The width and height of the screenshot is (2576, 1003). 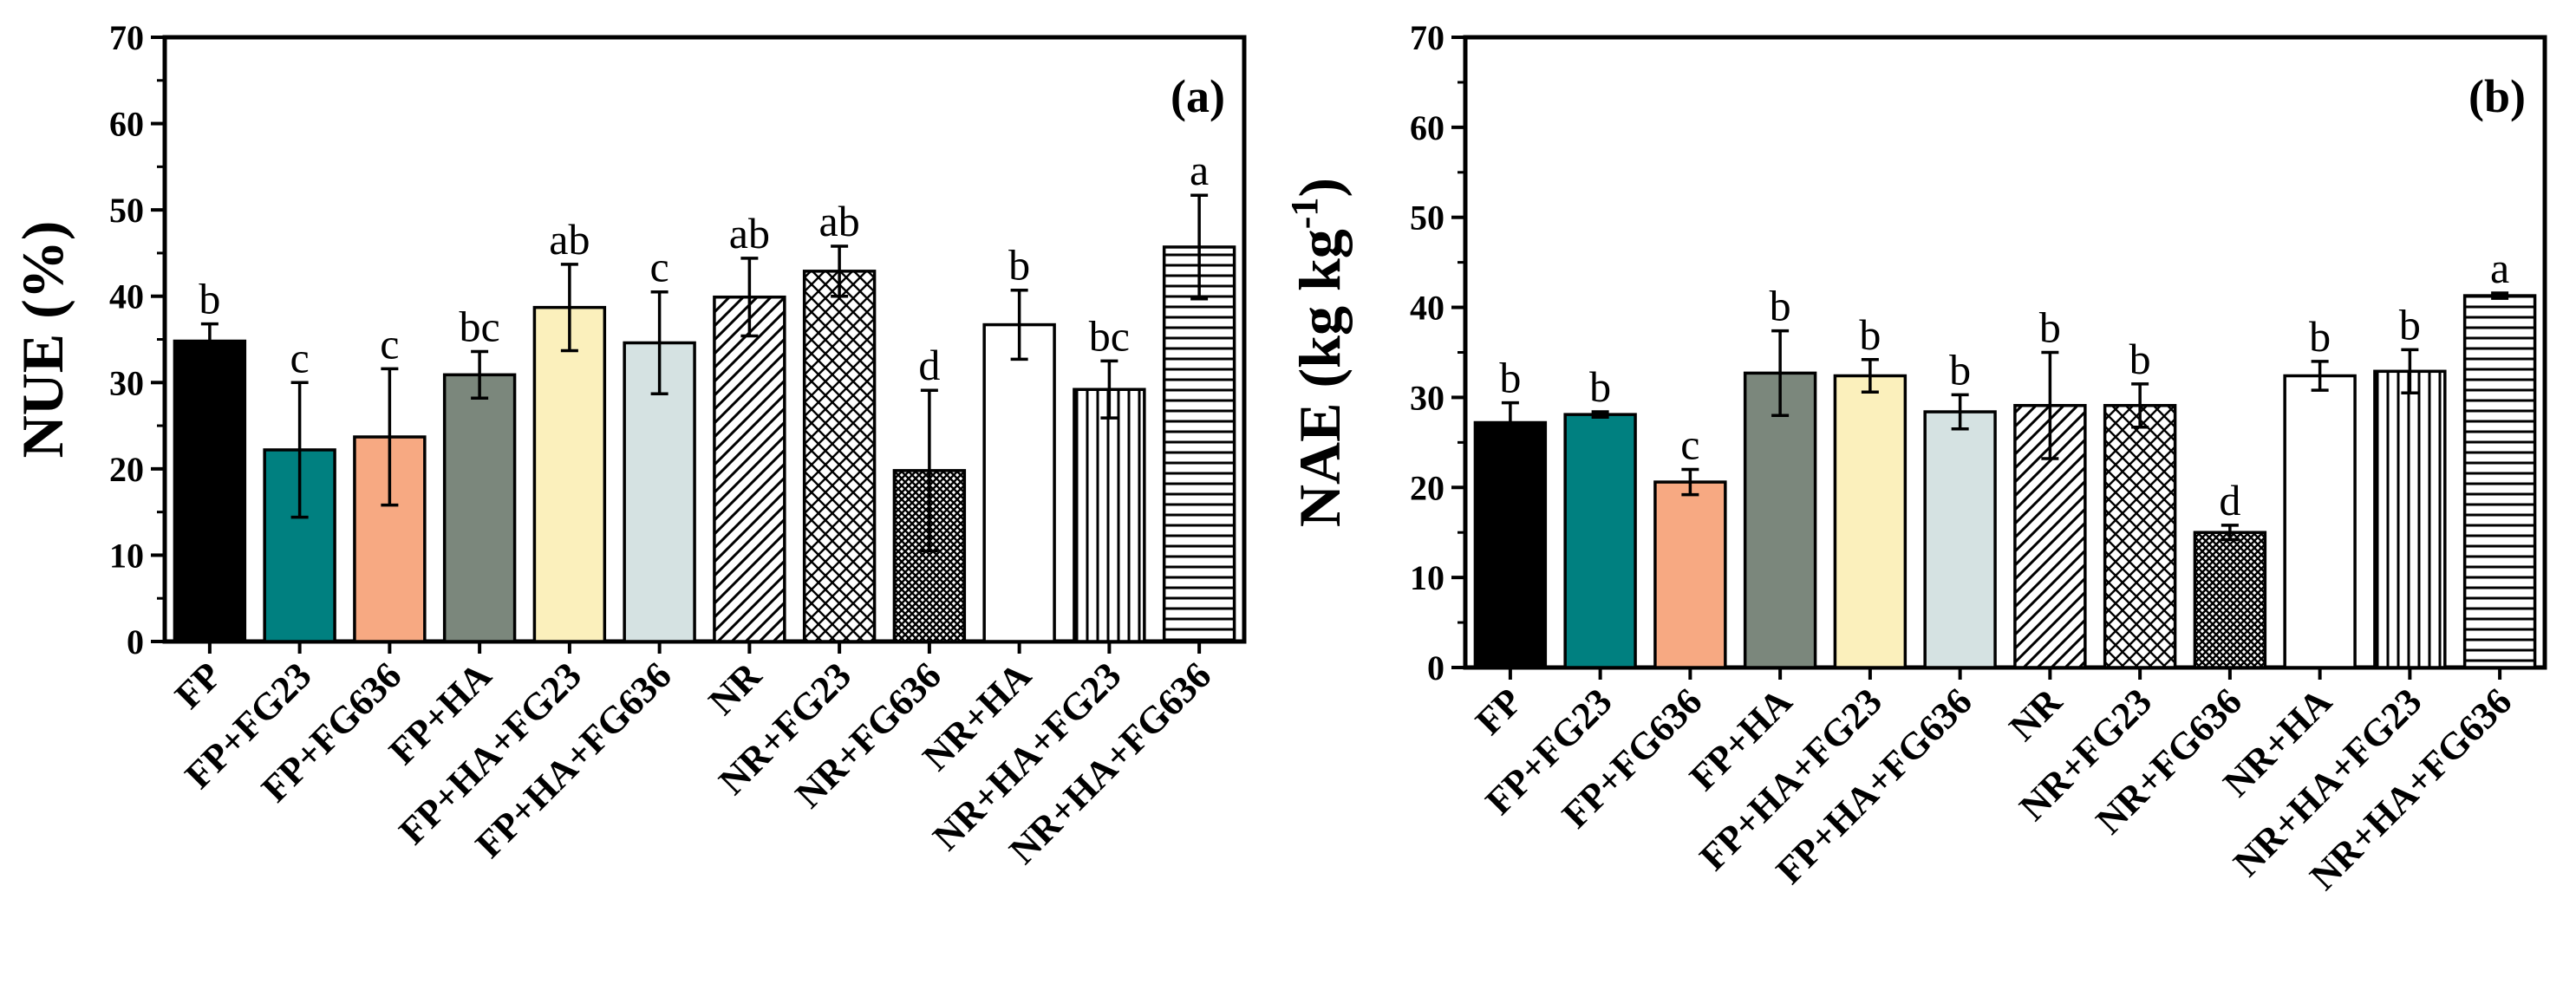 What do you see at coordinates (2497, 96) in the screenshot?
I see `panel-label: (b)` at bounding box center [2497, 96].